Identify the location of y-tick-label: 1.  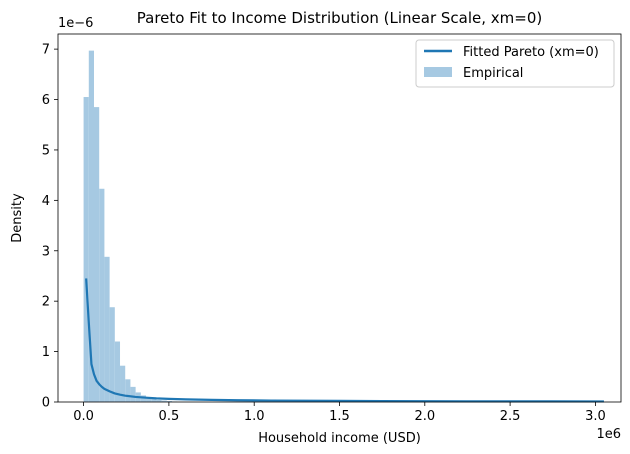
(46, 352).